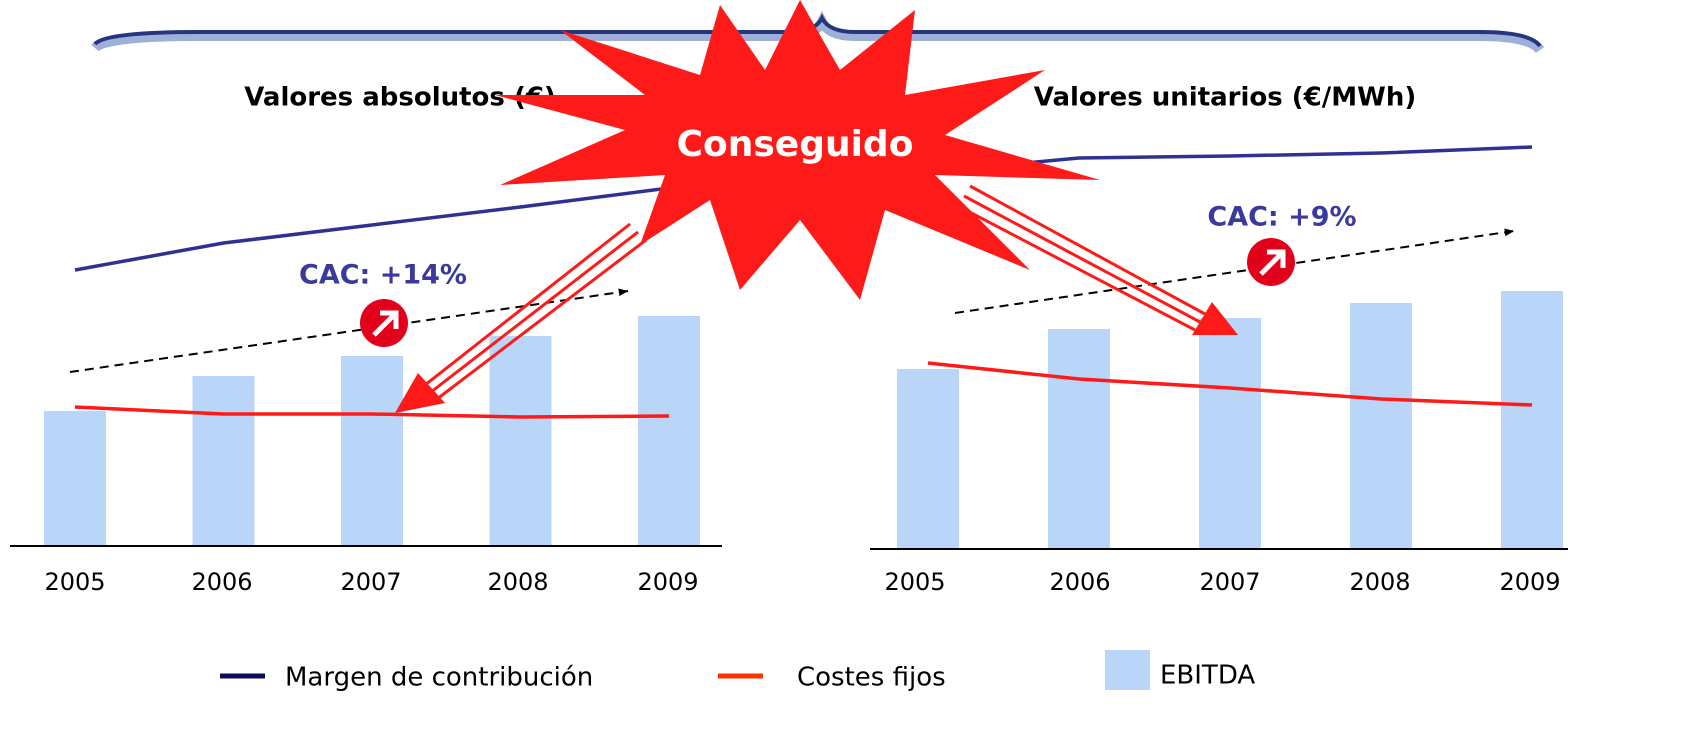  Describe the element at coordinates (535, 311) in the screenshot. I see `arrow-left` at that location.